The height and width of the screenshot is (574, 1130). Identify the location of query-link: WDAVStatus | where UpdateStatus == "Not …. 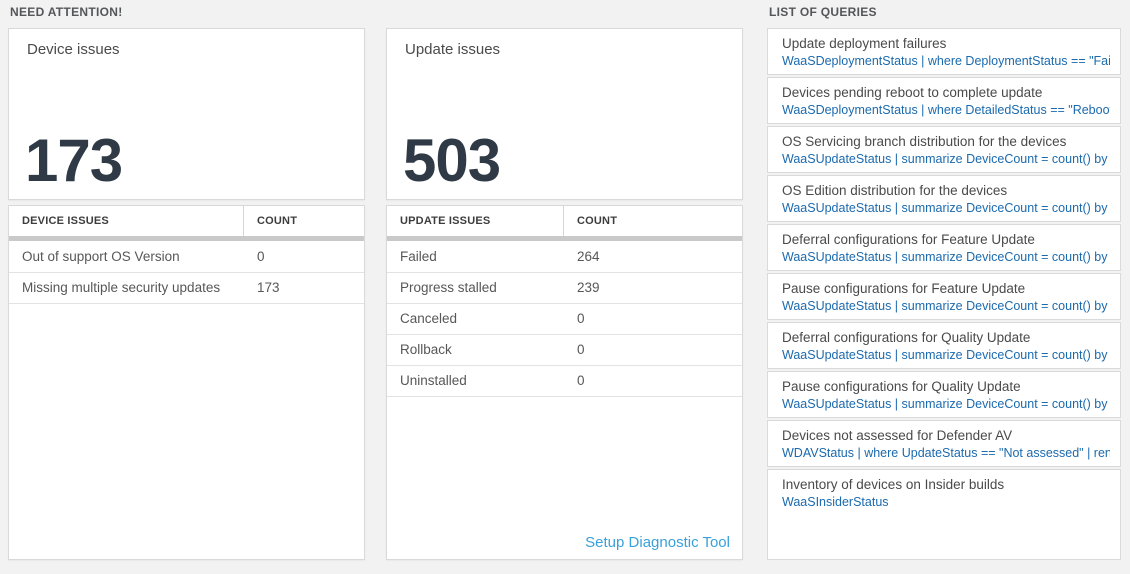
(946, 453).